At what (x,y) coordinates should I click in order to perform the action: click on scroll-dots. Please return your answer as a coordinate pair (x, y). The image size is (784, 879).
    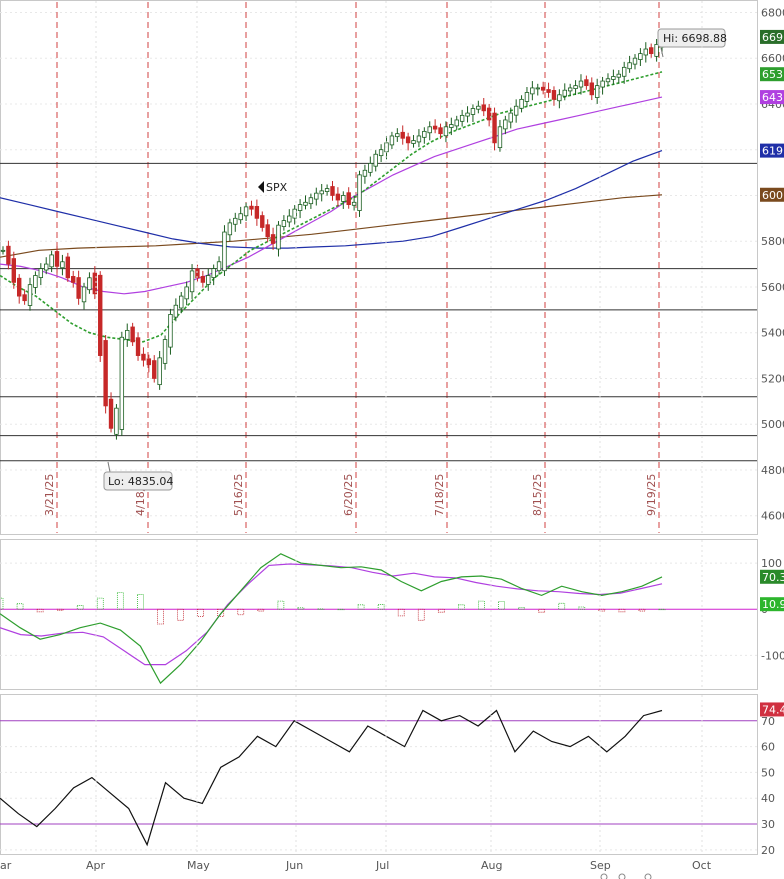
    Looking at the image, I should click on (626, 876).